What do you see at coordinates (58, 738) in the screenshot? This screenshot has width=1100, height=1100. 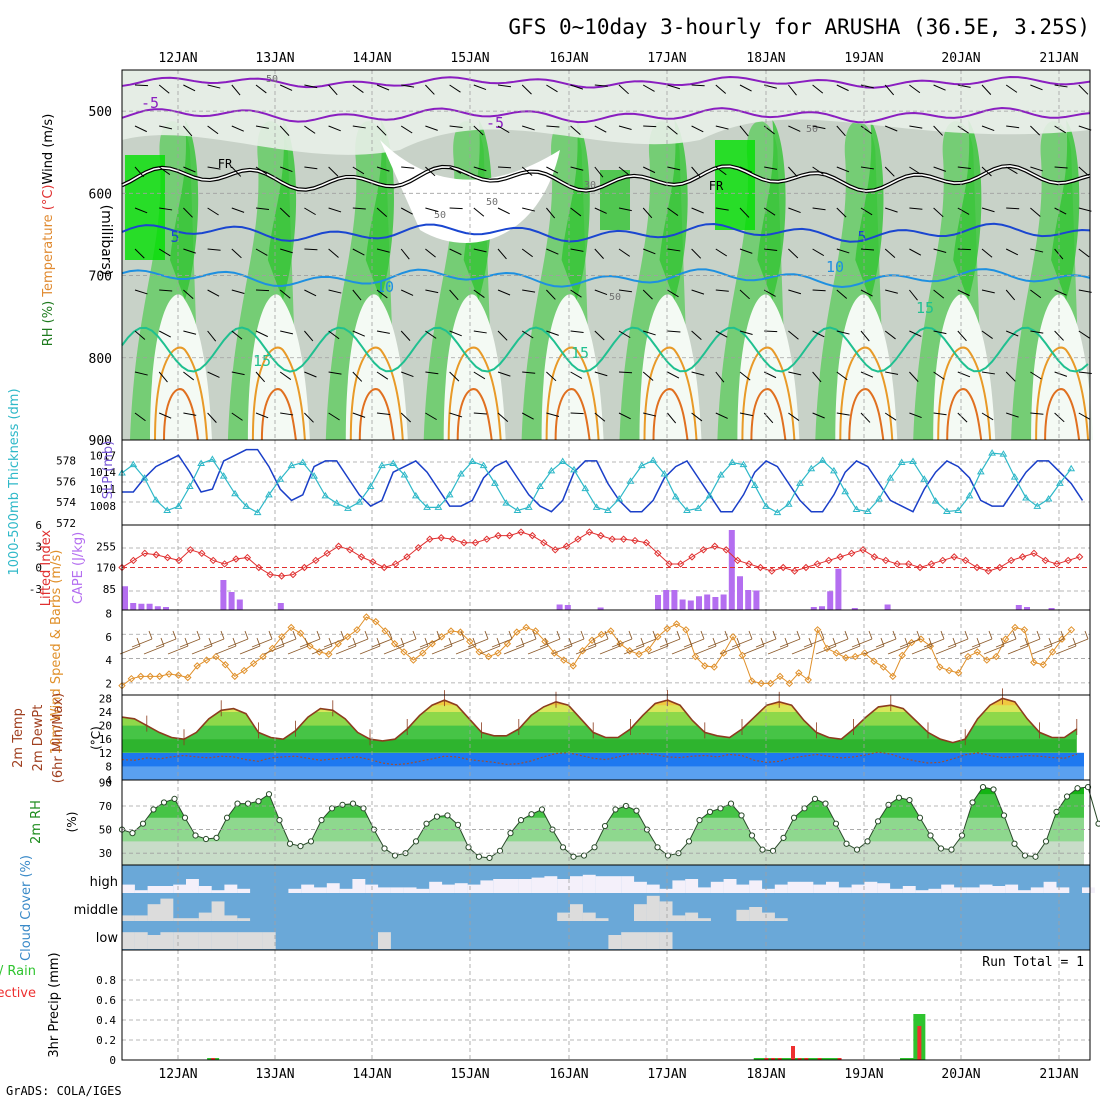 I see `axis-label: (6hr Min/Max)` at bounding box center [58, 738].